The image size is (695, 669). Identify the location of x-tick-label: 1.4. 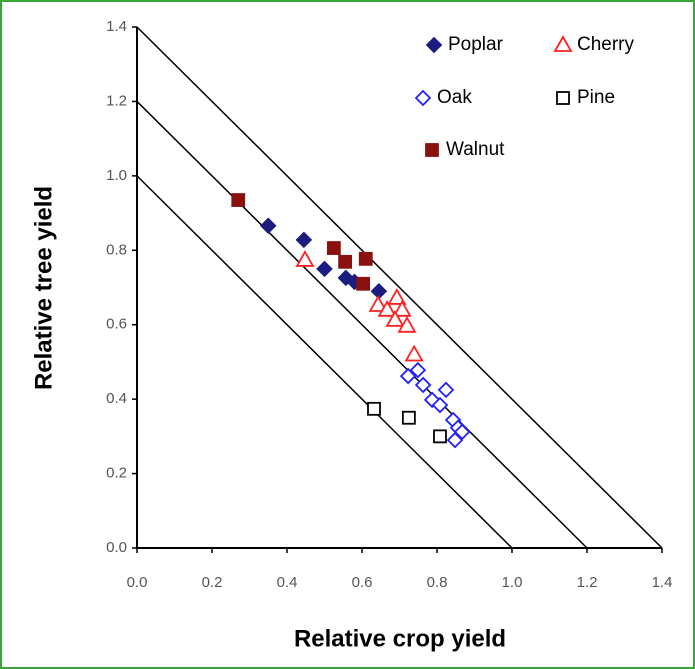
(662, 582).